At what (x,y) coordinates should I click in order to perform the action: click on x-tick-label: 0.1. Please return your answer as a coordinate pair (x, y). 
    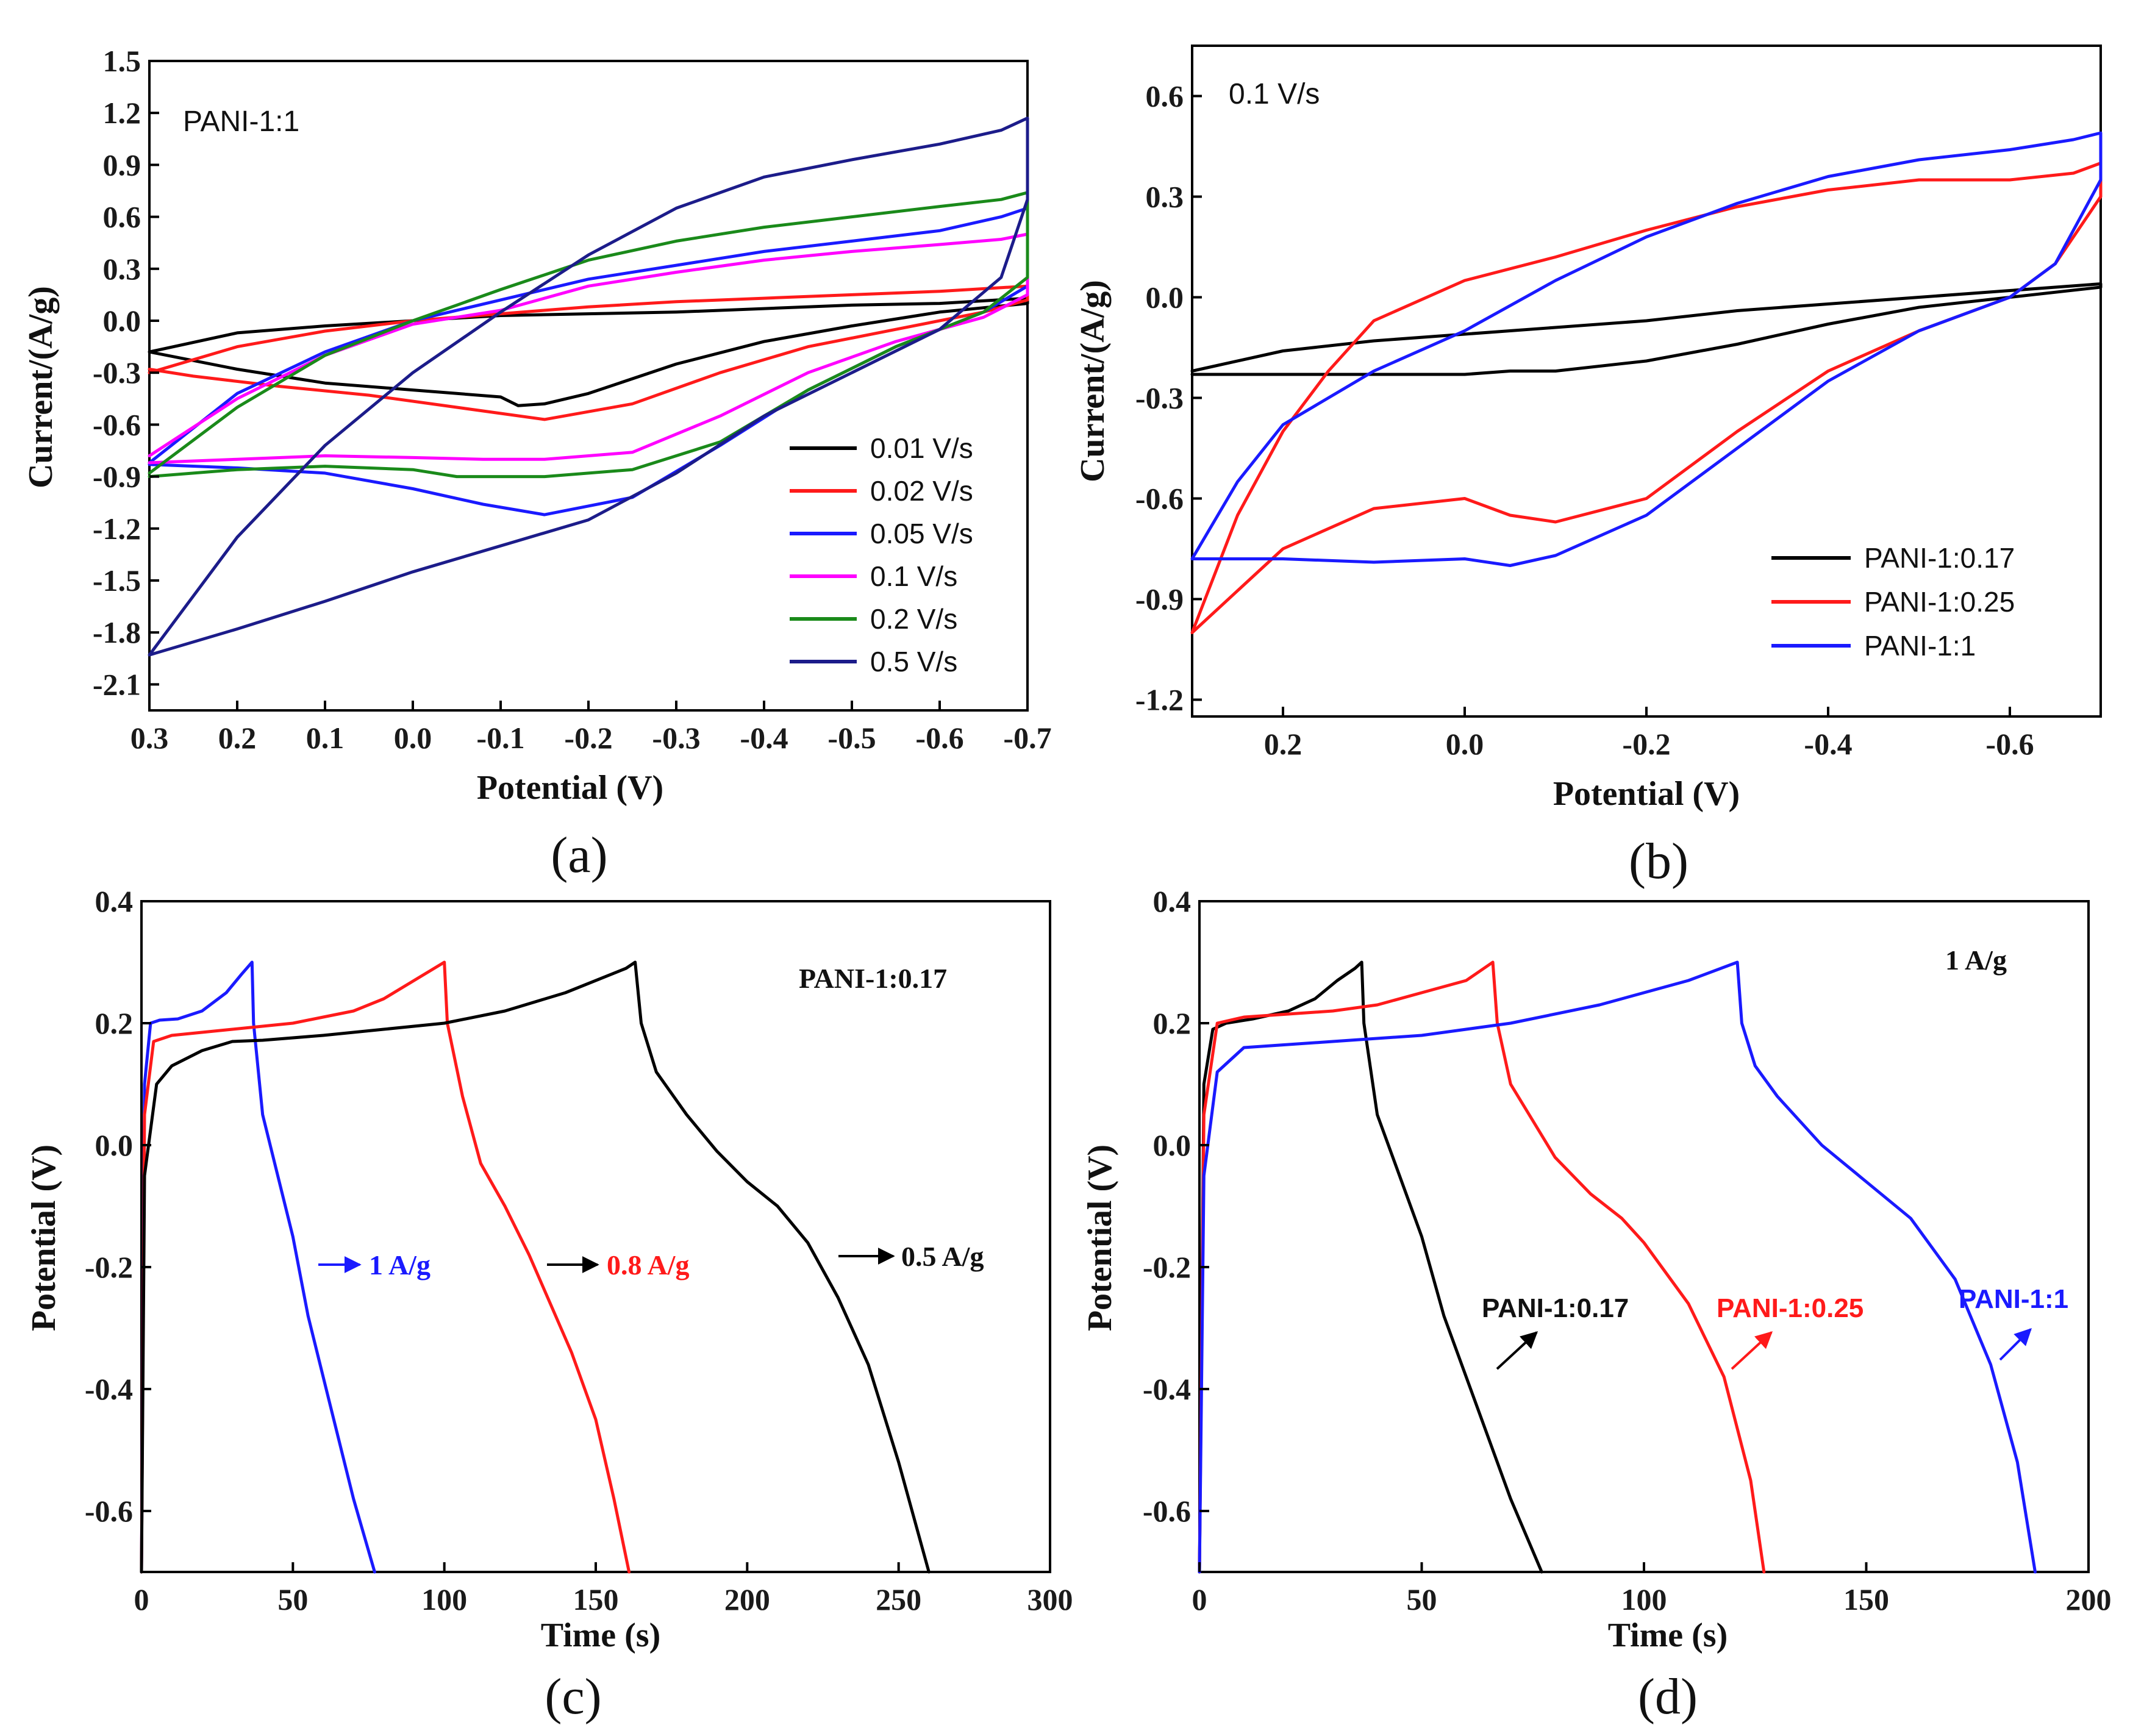
    Looking at the image, I should click on (325, 738).